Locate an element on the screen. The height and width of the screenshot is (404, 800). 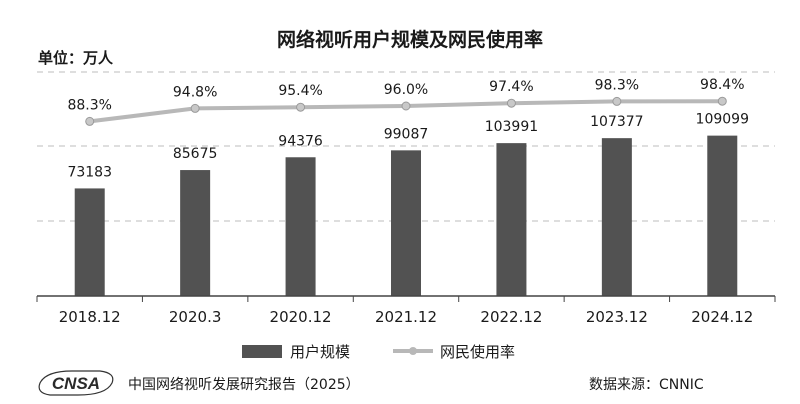
data-source: 数据来源：CNNIC is located at coordinates (646, 385).